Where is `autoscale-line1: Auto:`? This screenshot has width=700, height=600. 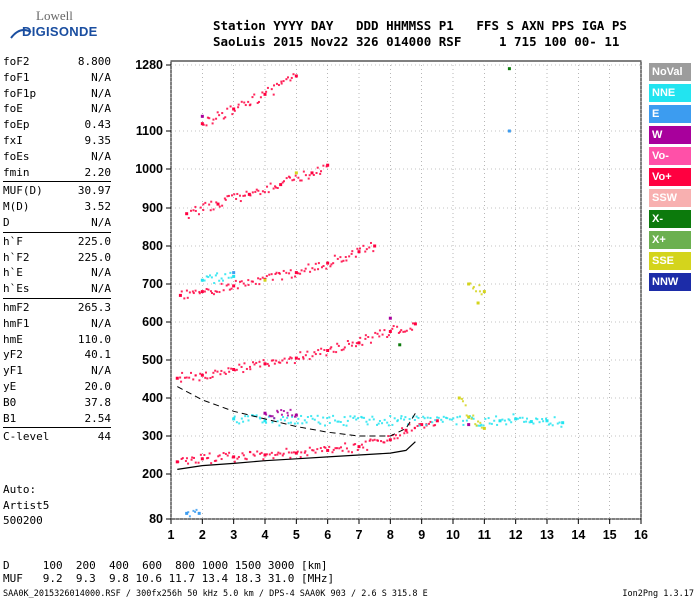 autoscale-line1: Auto: is located at coordinates (20, 489).